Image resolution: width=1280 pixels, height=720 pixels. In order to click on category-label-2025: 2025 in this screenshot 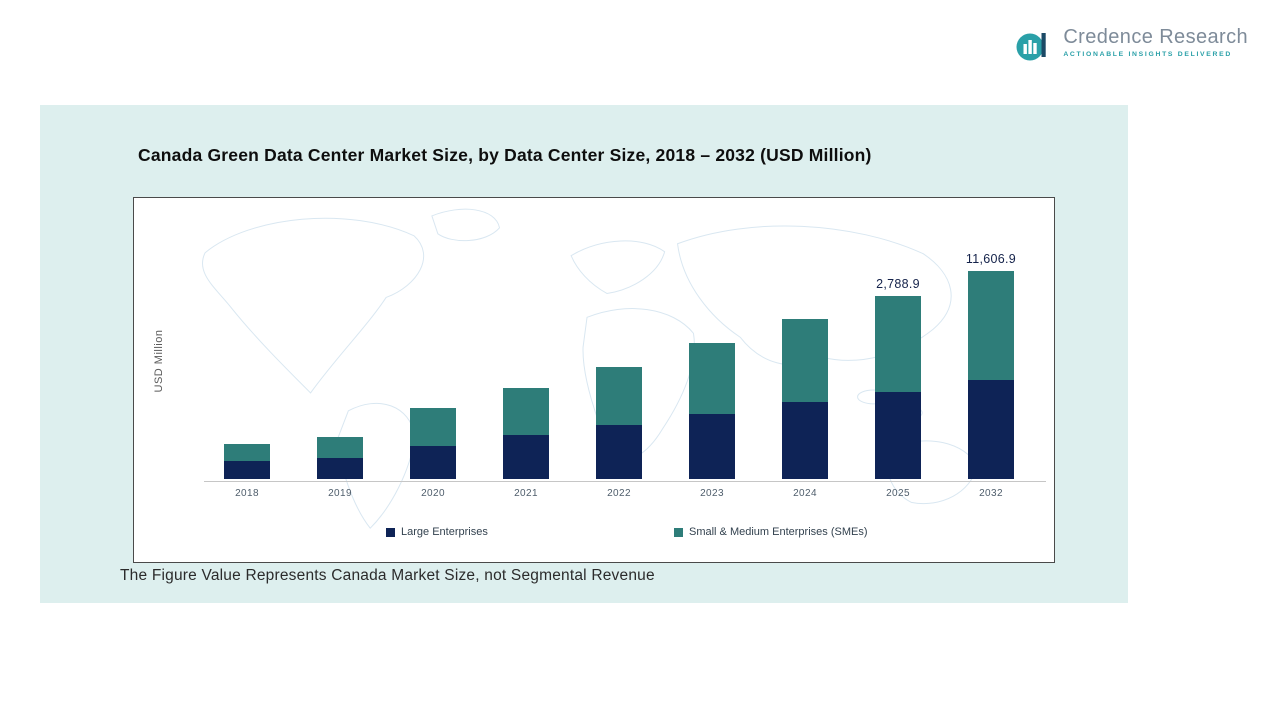, I will do `click(898, 493)`.